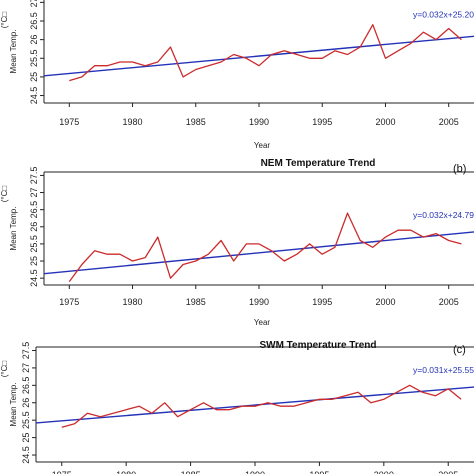 The image size is (474, 474). Describe the element at coordinates (318, 163) in the screenshot. I see `chart-title: NEM Temperature Trend` at that location.